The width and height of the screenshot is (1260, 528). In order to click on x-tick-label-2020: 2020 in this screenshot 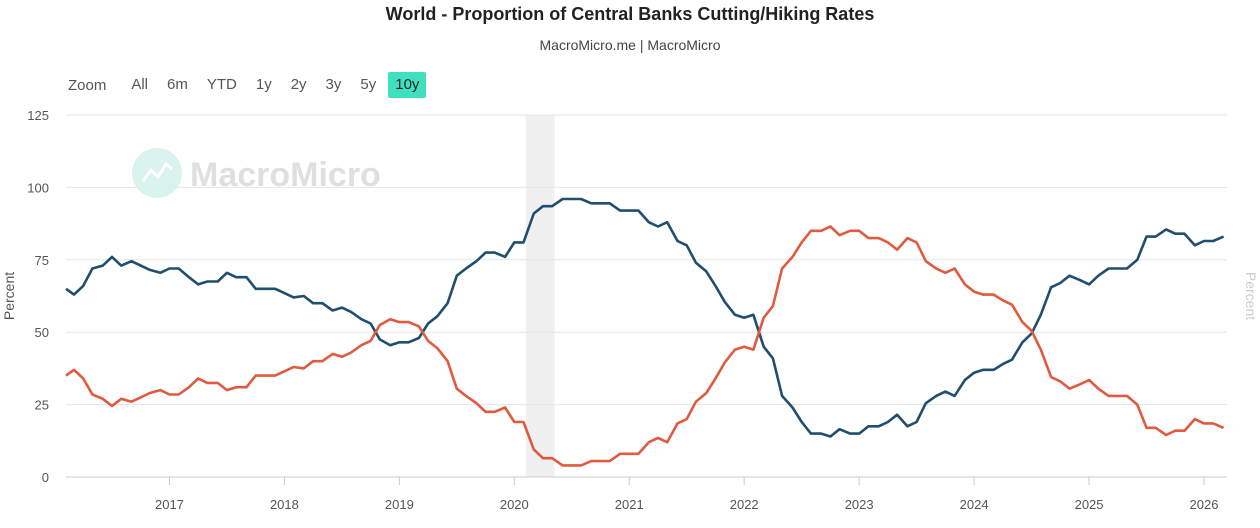, I will do `click(514, 504)`.